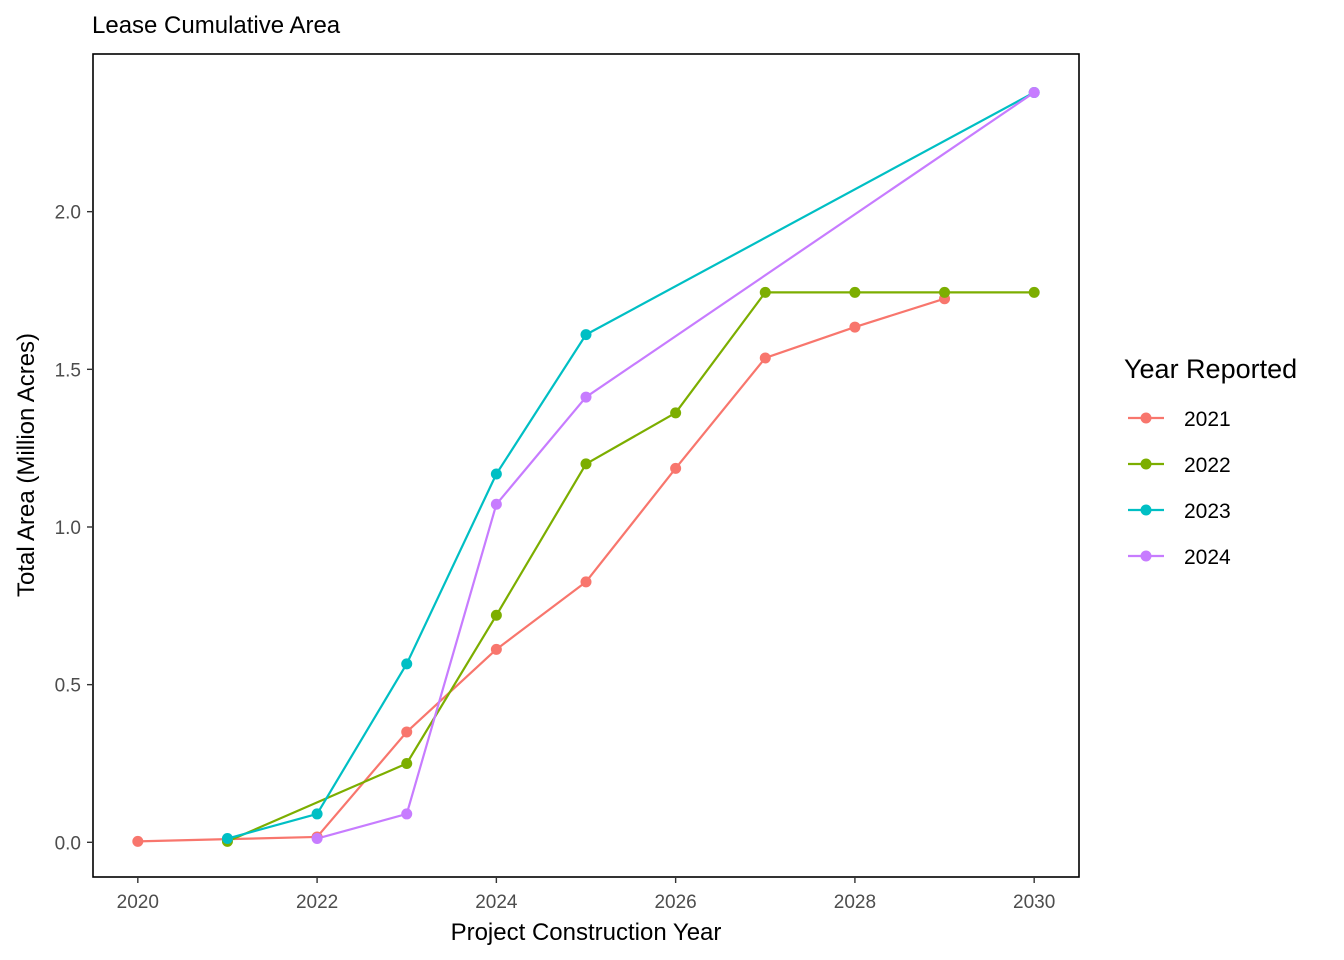  Describe the element at coordinates (26, 465) in the screenshot. I see `y-axis-title: Total Area (Million Acres)` at that location.